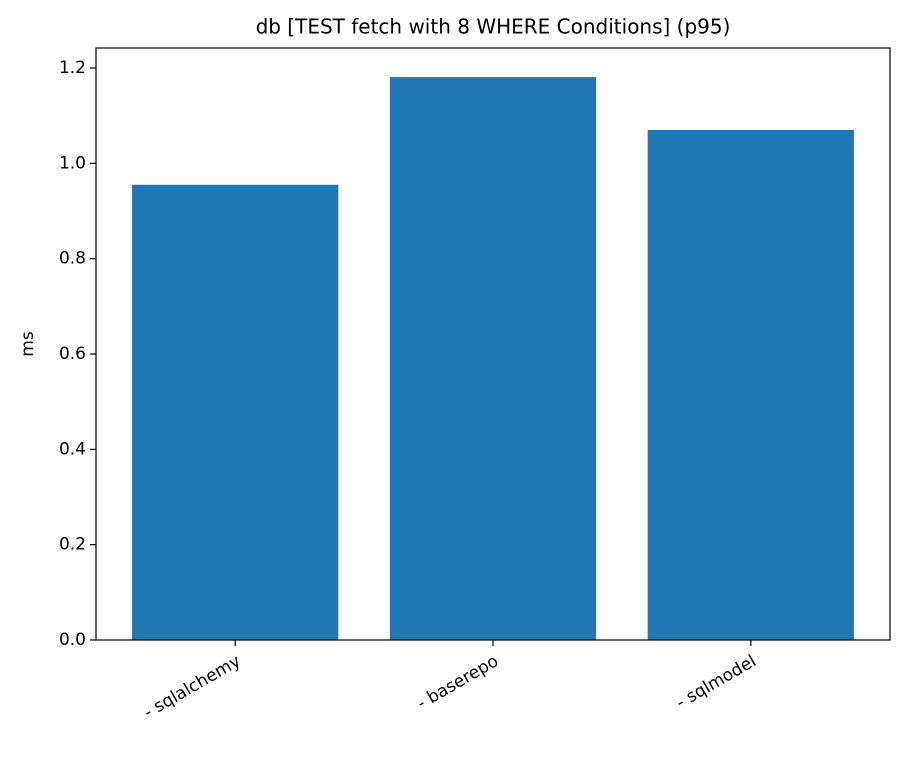 The width and height of the screenshot is (905, 760). What do you see at coordinates (72, 354) in the screenshot?
I see `y-tick-label: 0.6` at bounding box center [72, 354].